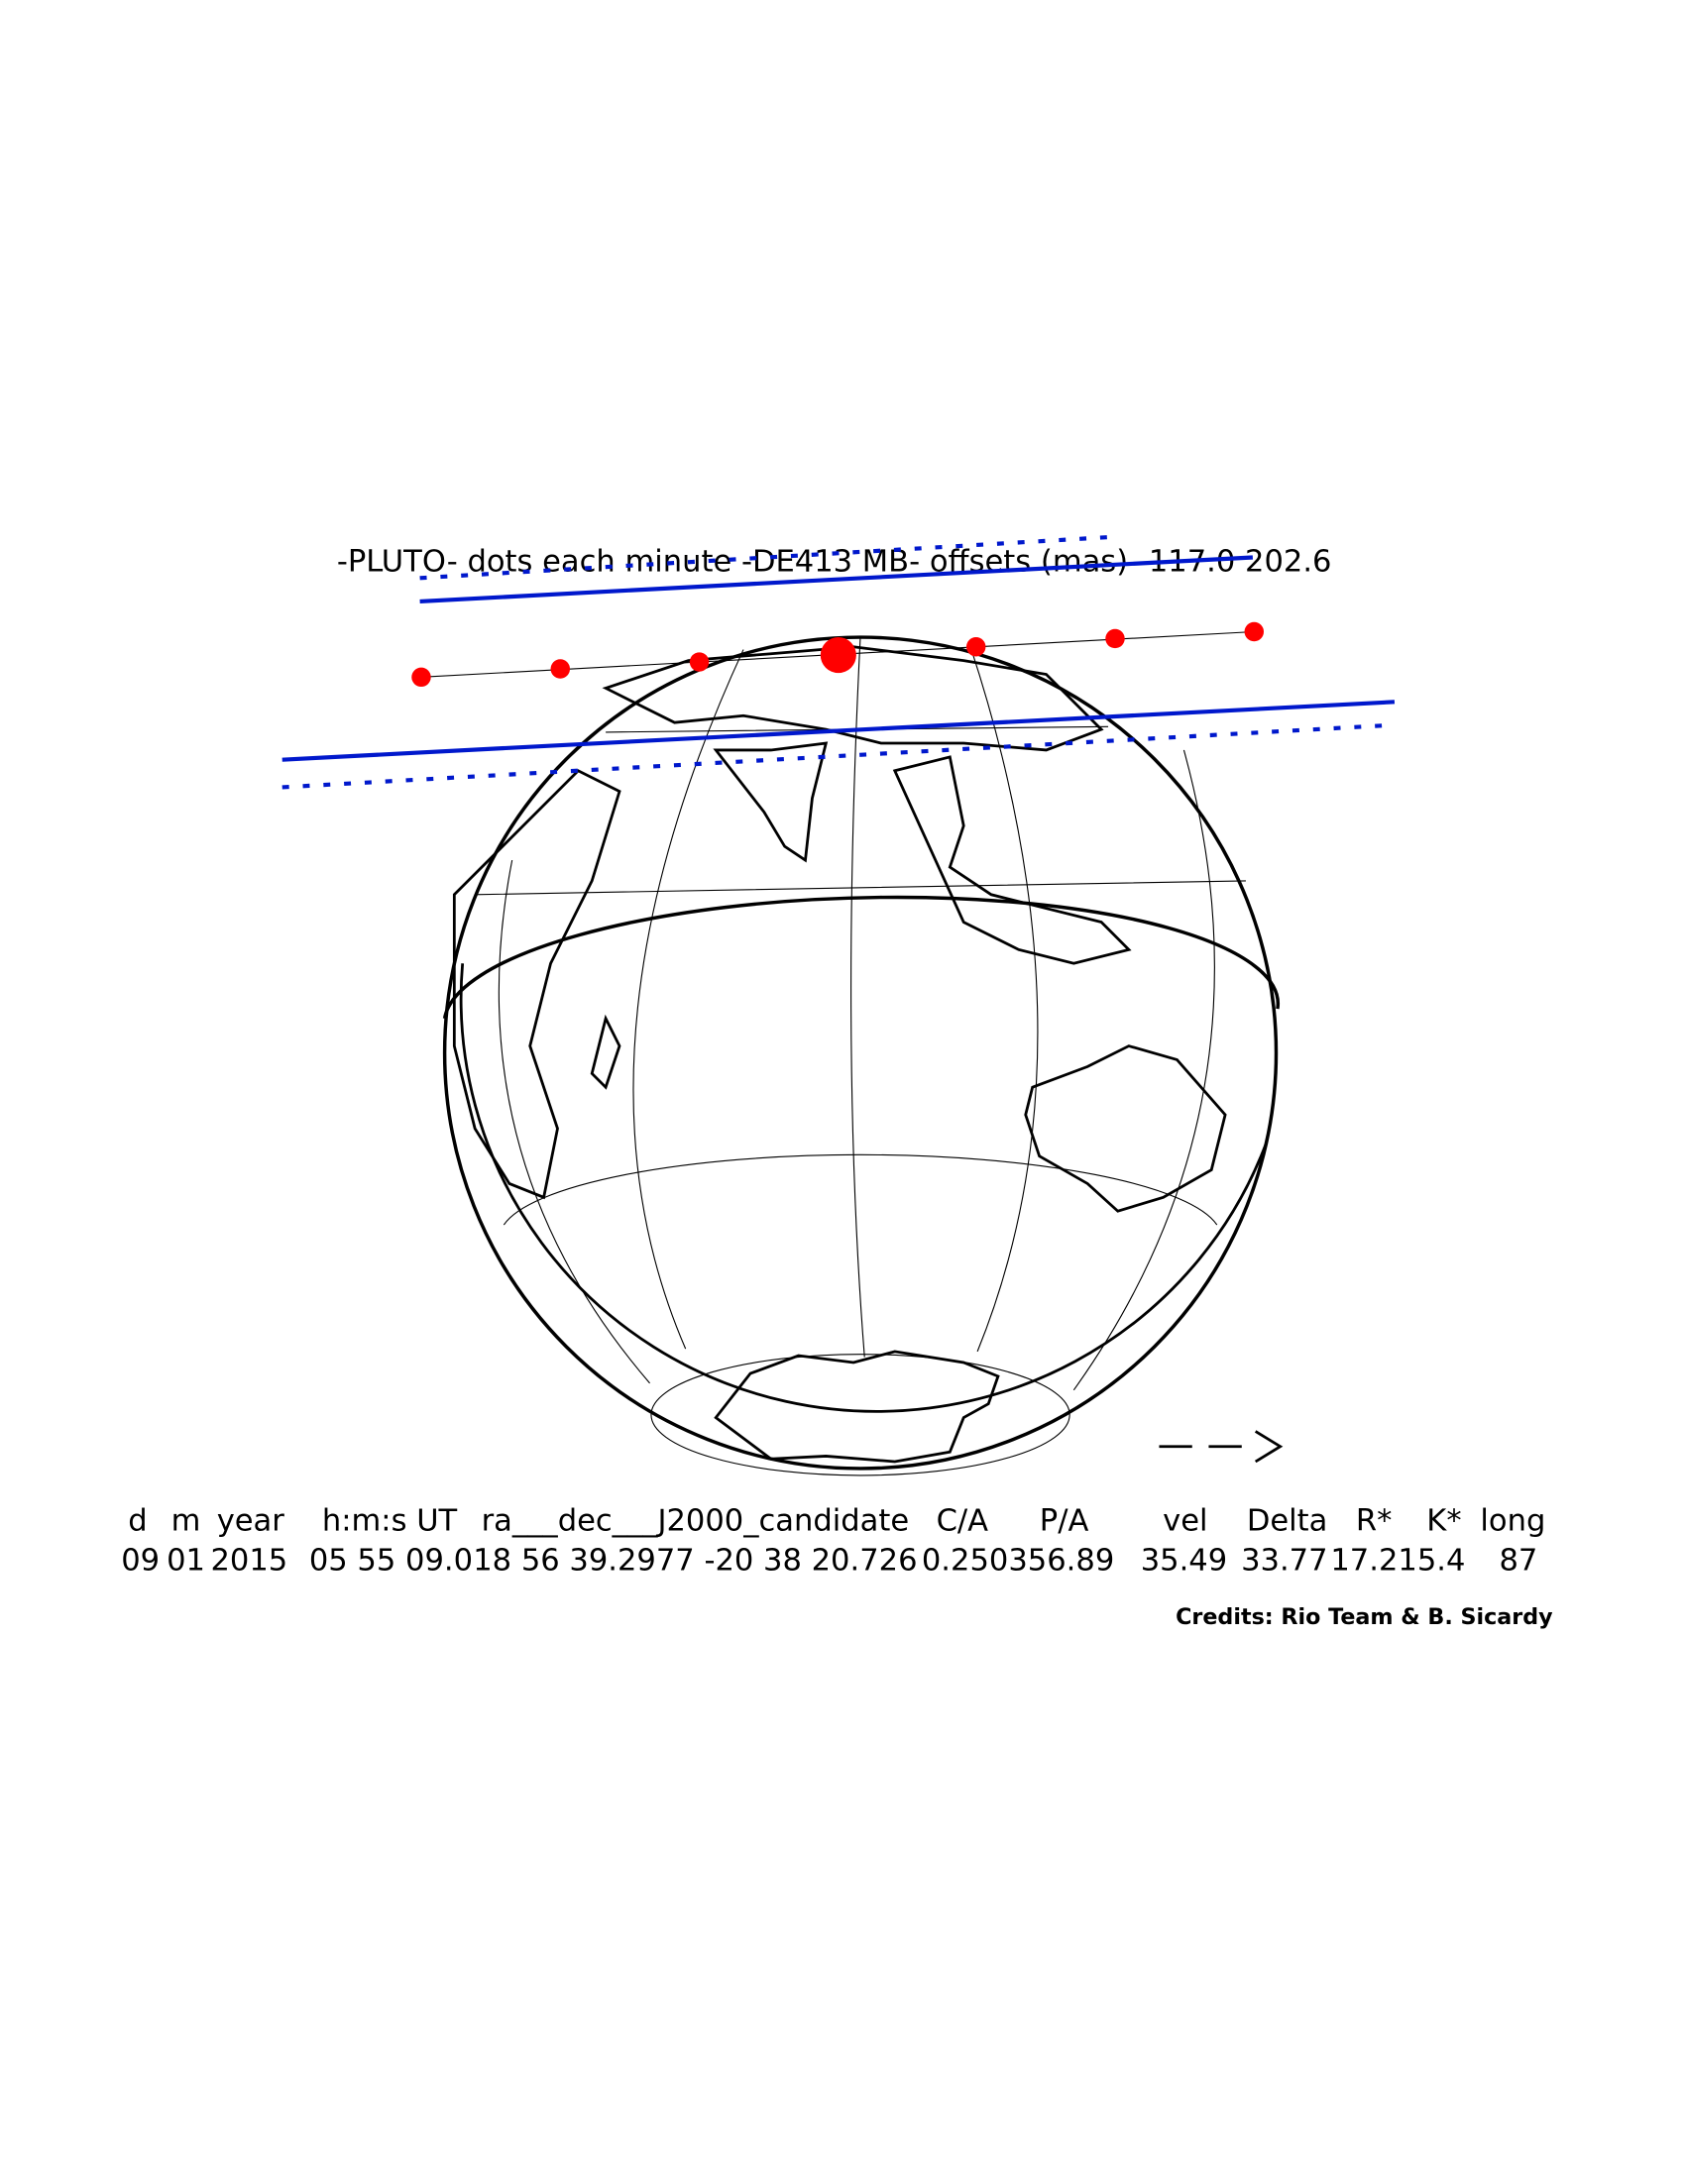  What do you see at coordinates (857, 1407) in the screenshot?
I see `antarctica` at bounding box center [857, 1407].